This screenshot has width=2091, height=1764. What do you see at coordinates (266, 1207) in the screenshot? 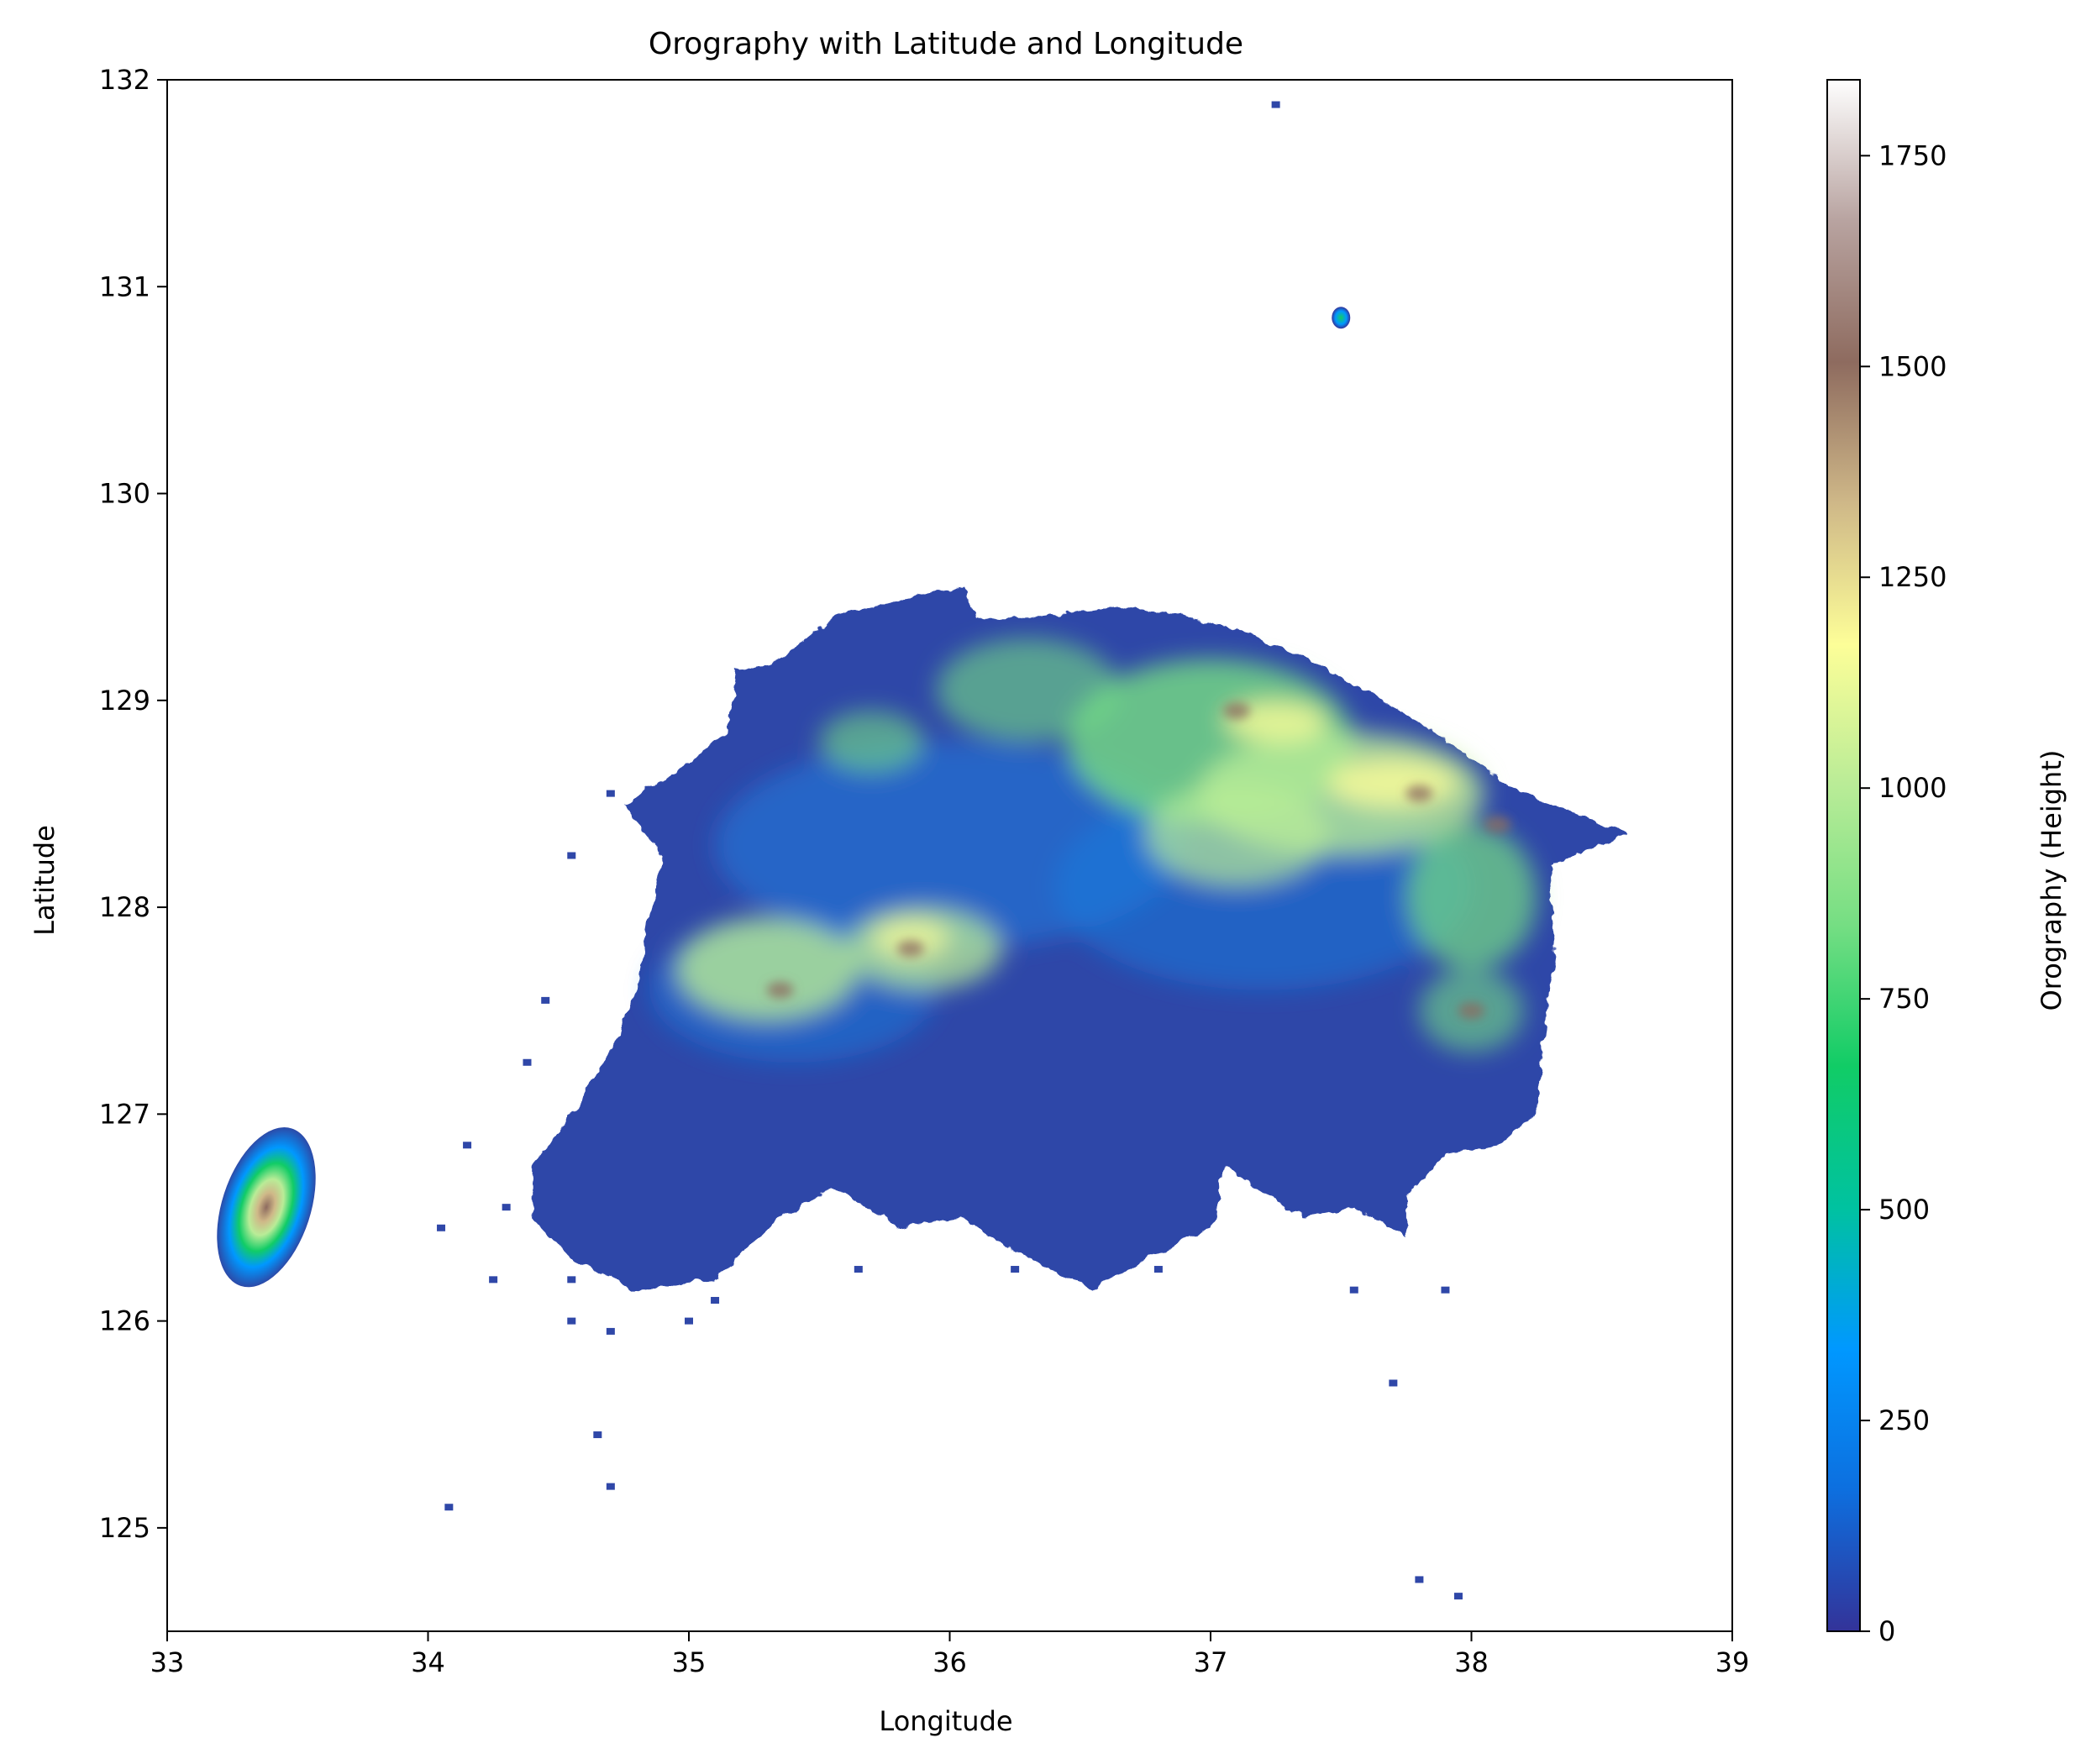
I see `southwest-island` at bounding box center [266, 1207].